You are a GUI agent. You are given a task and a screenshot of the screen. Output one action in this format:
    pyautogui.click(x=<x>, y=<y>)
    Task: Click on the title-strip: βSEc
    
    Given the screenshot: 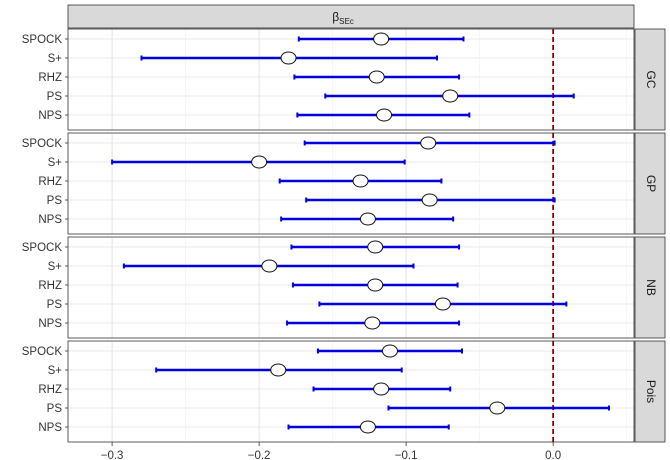 What is the action you would take?
    pyautogui.click(x=351, y=16)
    